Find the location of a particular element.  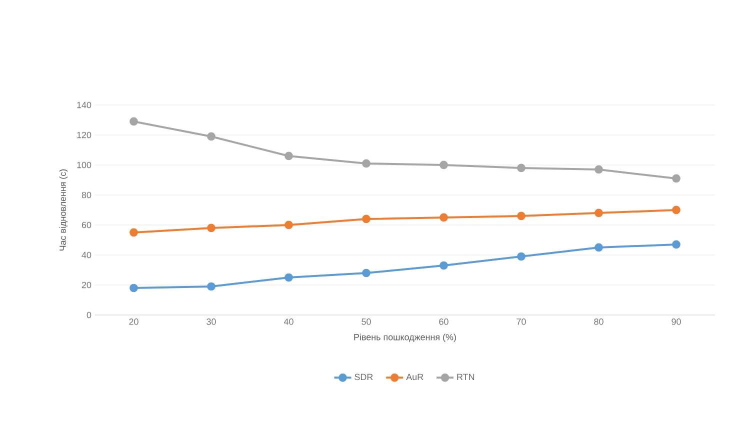

x-axis-title: Рівень пошкодження (%) is located at coordinates (405, 338).